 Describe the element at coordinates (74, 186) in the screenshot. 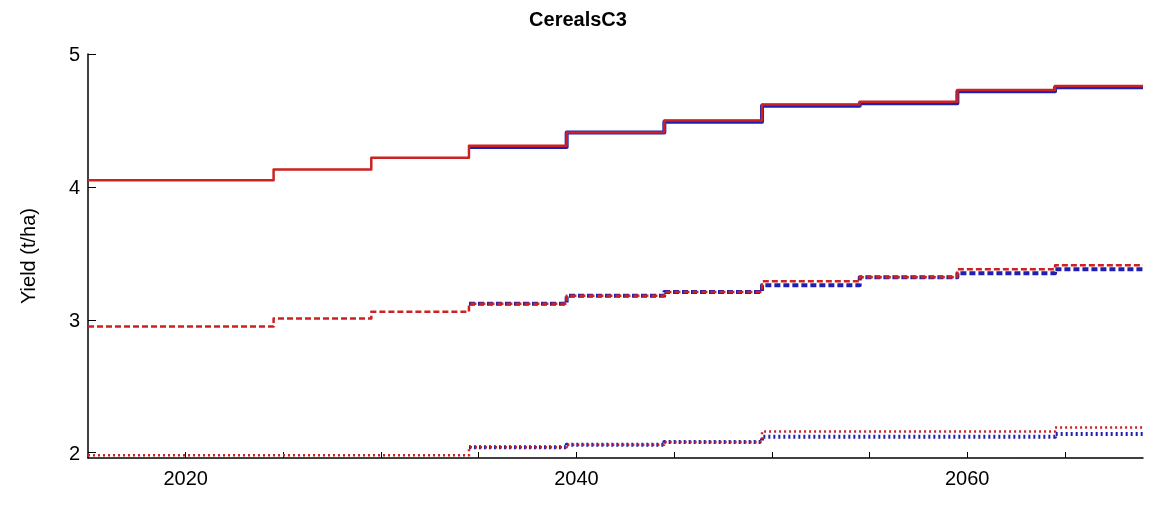

I see `y-tick-label: 4` at that location.